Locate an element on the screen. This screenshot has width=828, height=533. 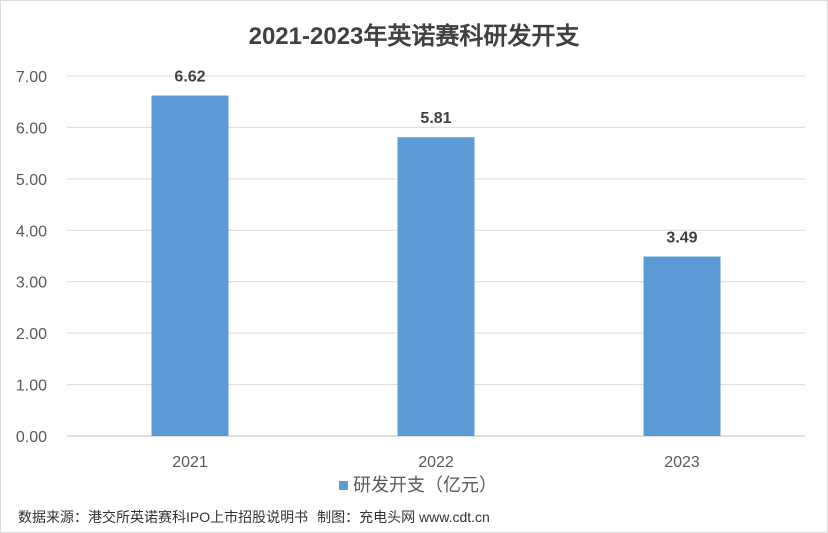
footer-note: 数据来源：港交所英诺赛科IPO上市招股说明书 制图：充电头网 www.cdt.cn is located at coordinates (254, 517).